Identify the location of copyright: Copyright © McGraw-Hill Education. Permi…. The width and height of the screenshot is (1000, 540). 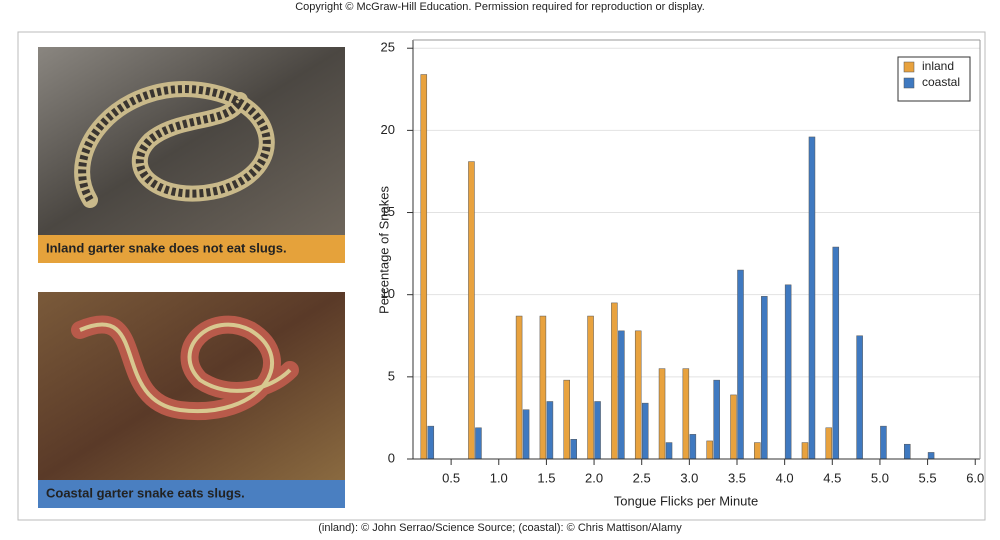
(500, 7).